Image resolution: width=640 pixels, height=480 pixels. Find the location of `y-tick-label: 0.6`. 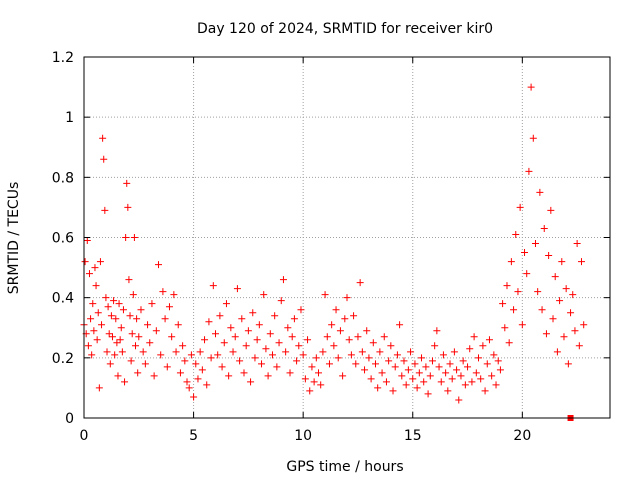

y-tick-label: 0.6 is located at coordinates (63, 239).